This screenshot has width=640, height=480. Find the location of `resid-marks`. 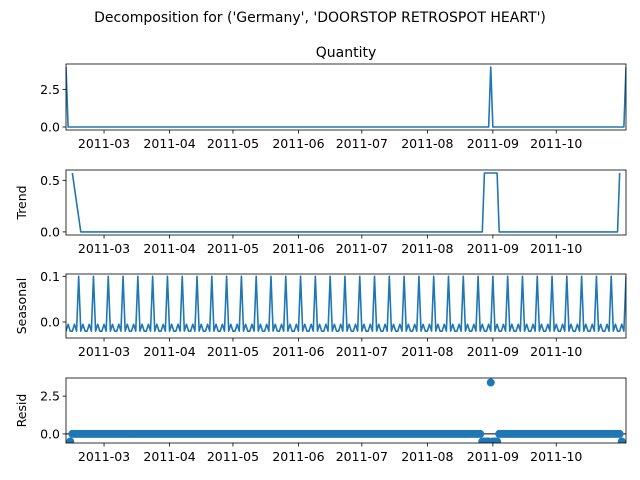

resid-marks is located at coordinates (346, 410).